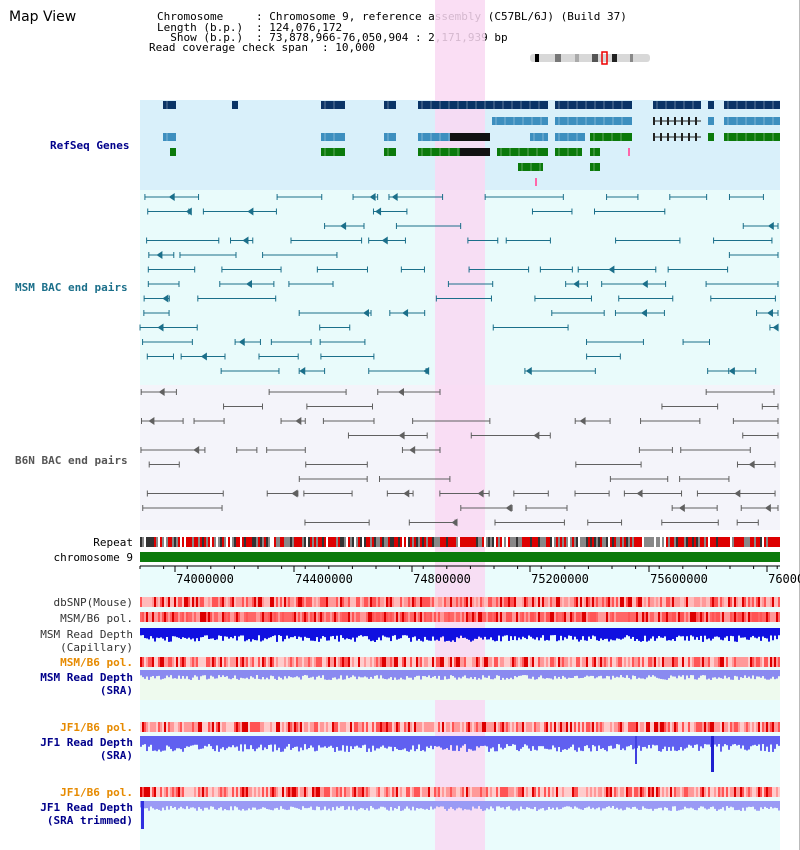 Image resolution: width=800 pixels, height=850 pixels. Describe the element at coordinates (390, 137) in the screenshot. I see `gene-block` at that location.